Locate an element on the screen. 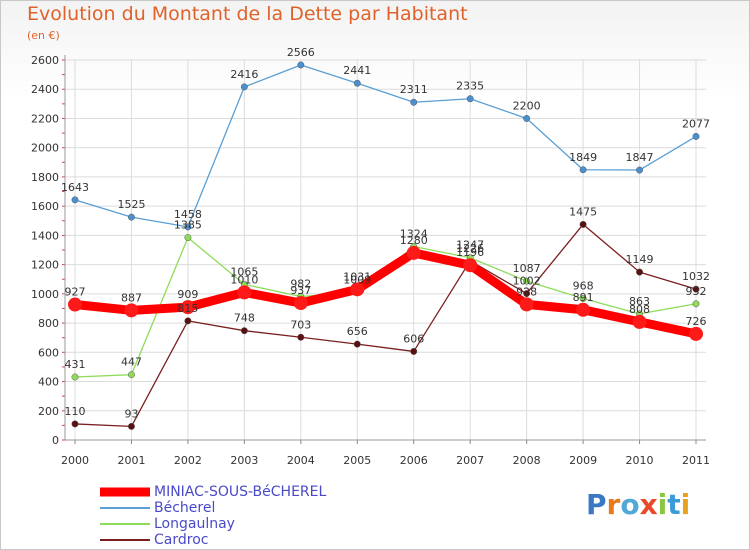 The image size is (750, 550). y-tick-label: 1800 is located at coordinates (45, 177).